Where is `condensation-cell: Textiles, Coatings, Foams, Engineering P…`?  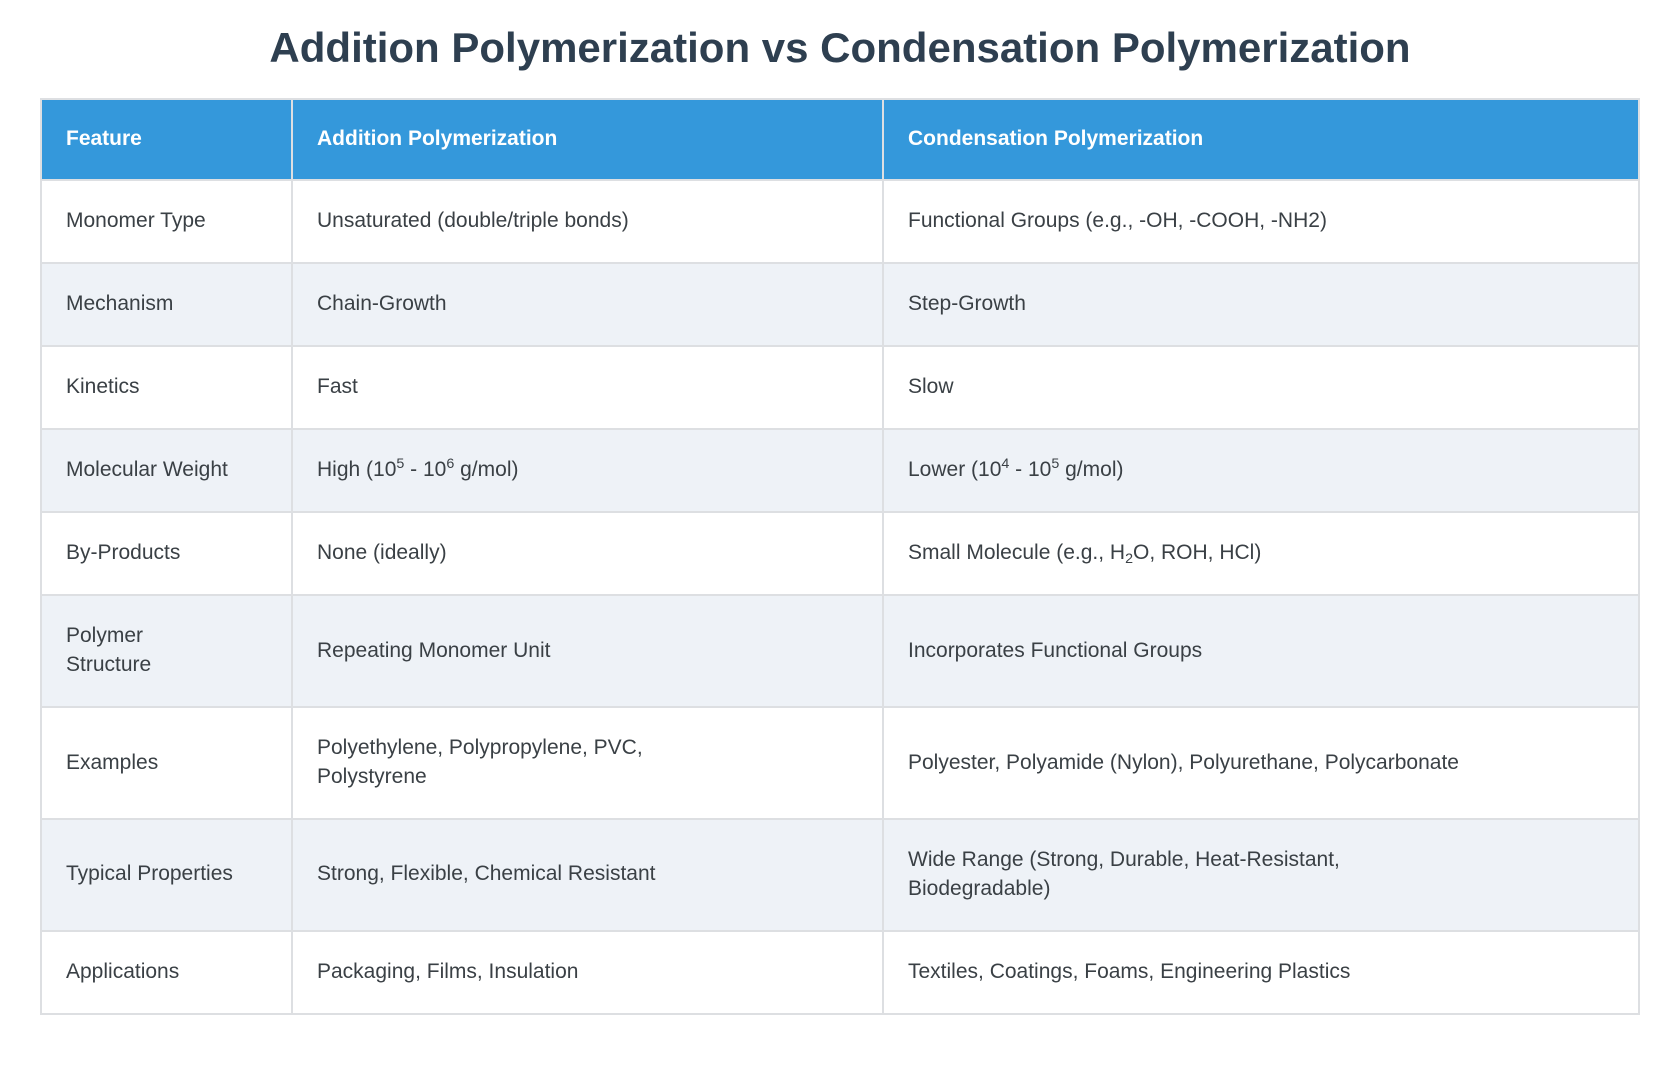 condensation-cell: Textiles, Coatings, Foams, Engineering P… is located at coordinates (1261, 972).